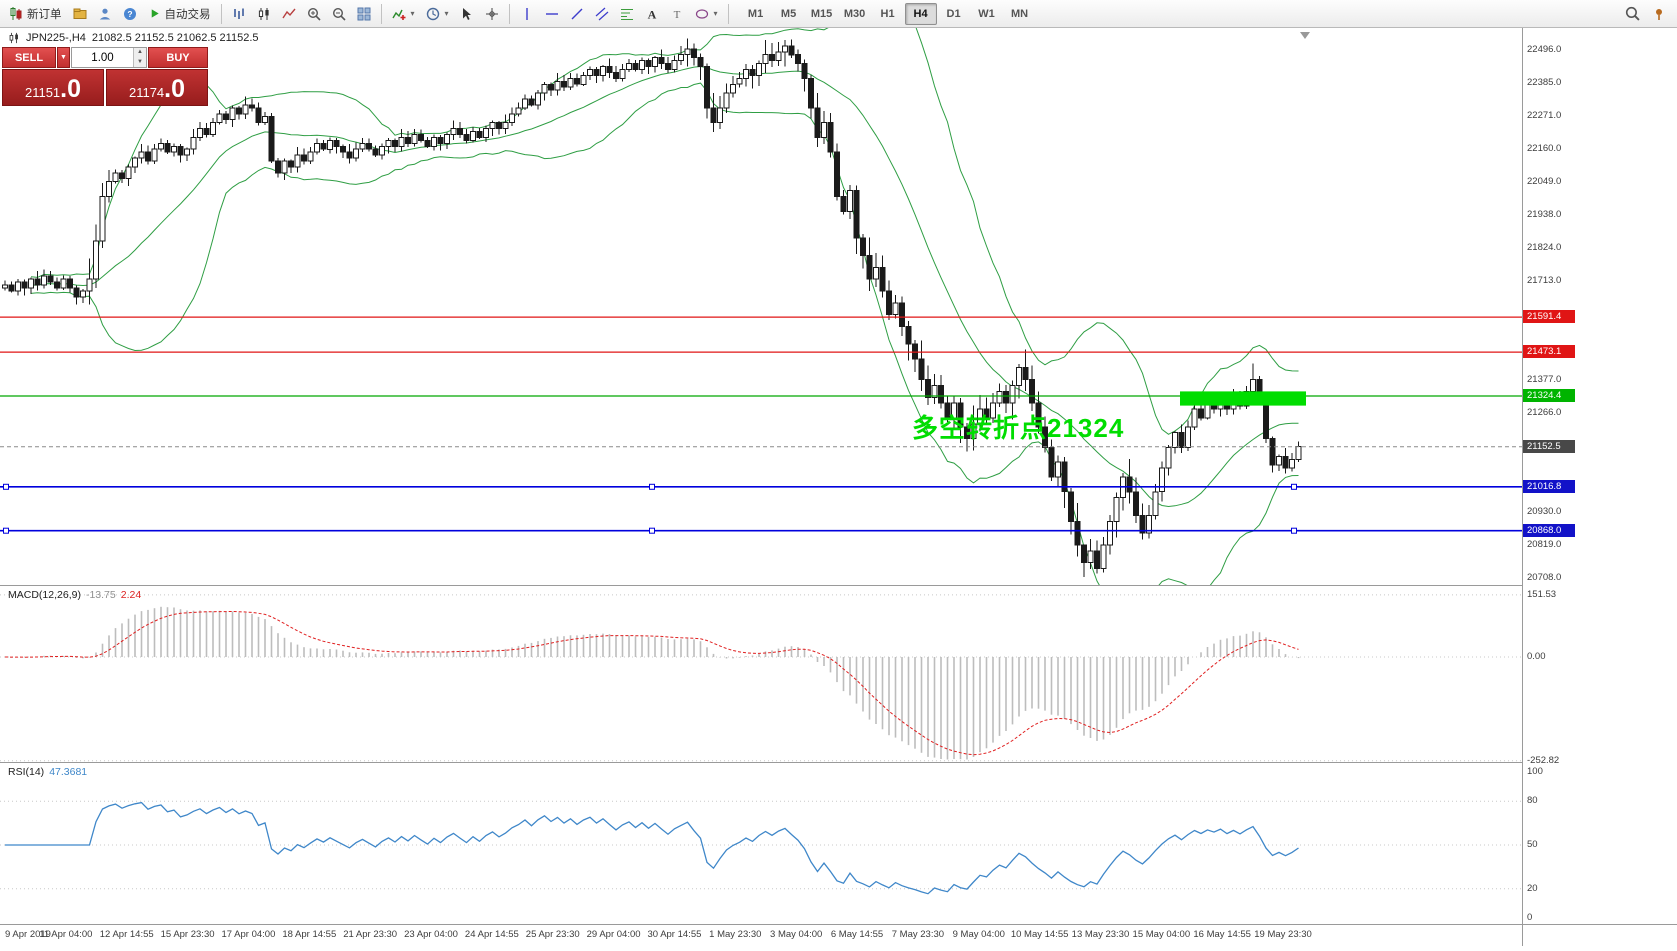  Describe the element at coordinates (140, 62) in the screenshot. I see `volume-down-icon: ▼` at that location.